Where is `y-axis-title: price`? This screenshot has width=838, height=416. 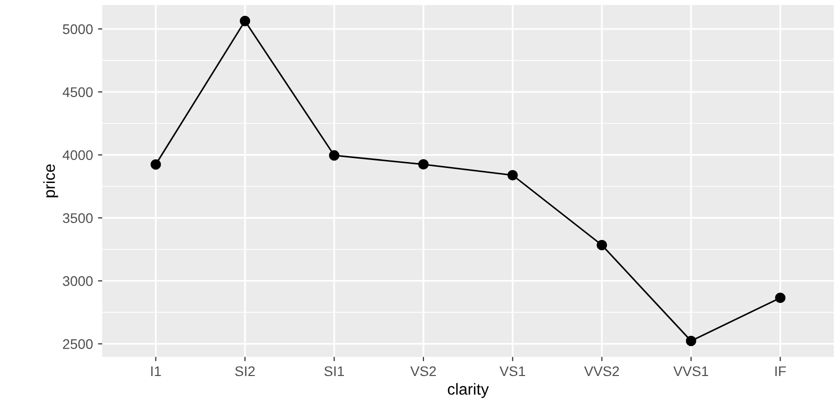
y-axis-title: price is located at coordinates (50, 181).